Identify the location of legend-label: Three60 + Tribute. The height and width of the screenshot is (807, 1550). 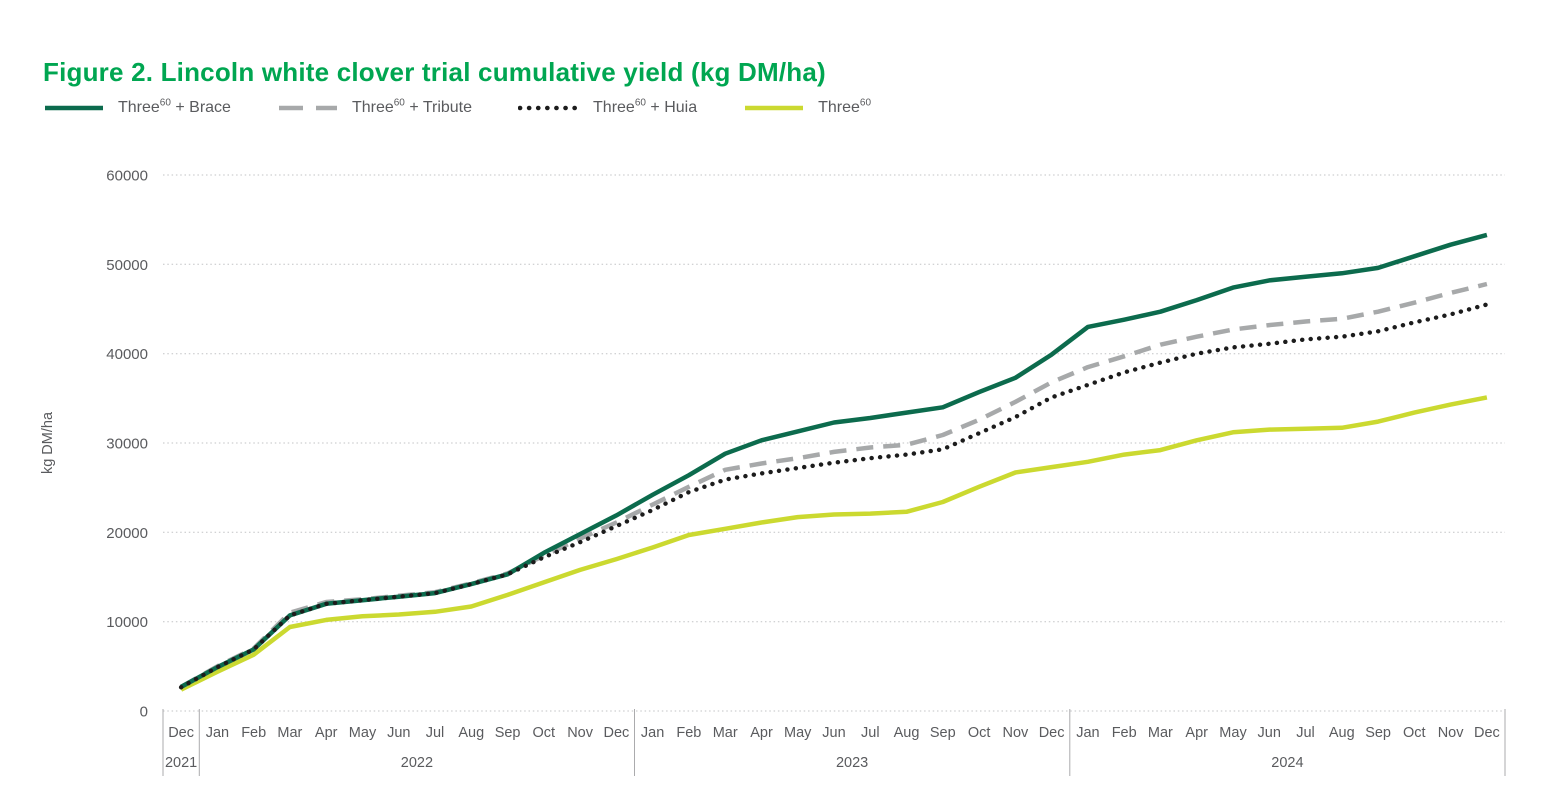
(412, 106).